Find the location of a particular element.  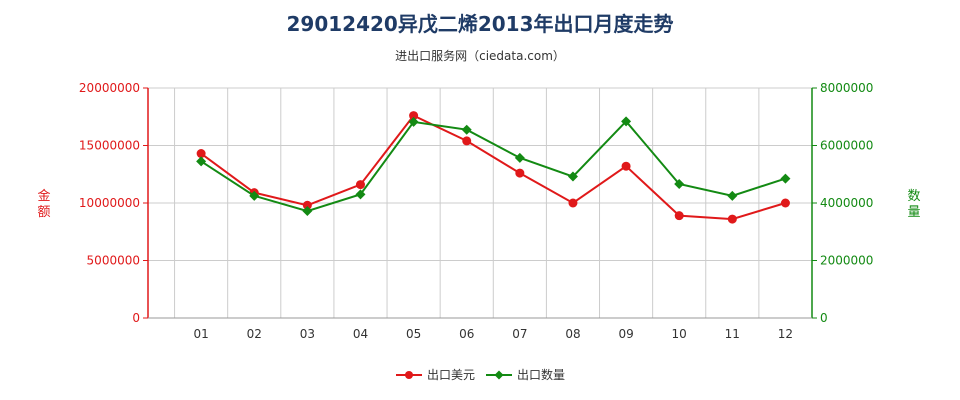

left-tick-label: 5000000 is located at coordinates (113, 261).